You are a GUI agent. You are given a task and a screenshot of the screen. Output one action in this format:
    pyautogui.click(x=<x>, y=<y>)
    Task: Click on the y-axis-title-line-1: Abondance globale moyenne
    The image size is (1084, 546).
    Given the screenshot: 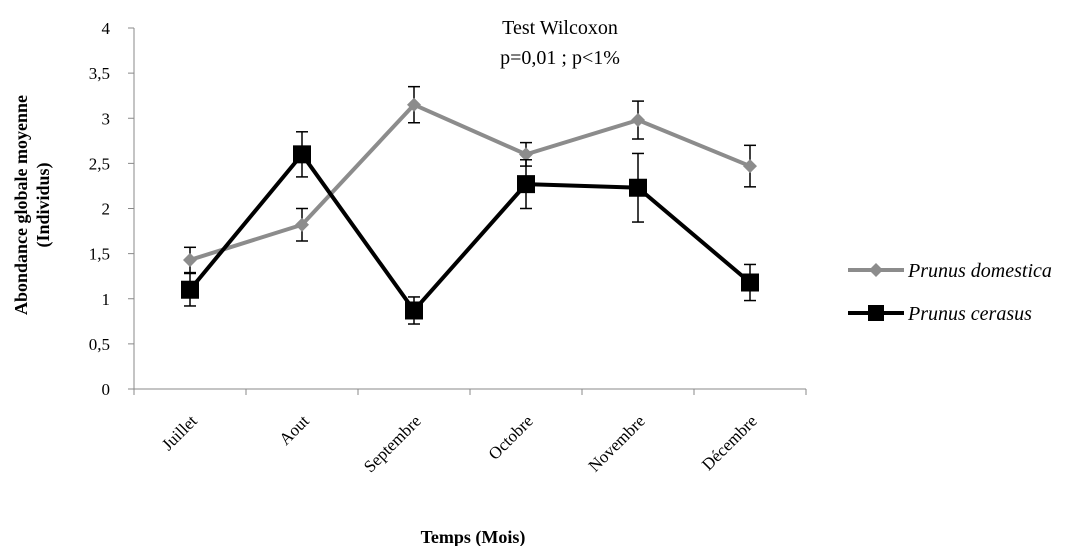 What is the action you would take?
    pyautogui.click(x=21, y=205)
    